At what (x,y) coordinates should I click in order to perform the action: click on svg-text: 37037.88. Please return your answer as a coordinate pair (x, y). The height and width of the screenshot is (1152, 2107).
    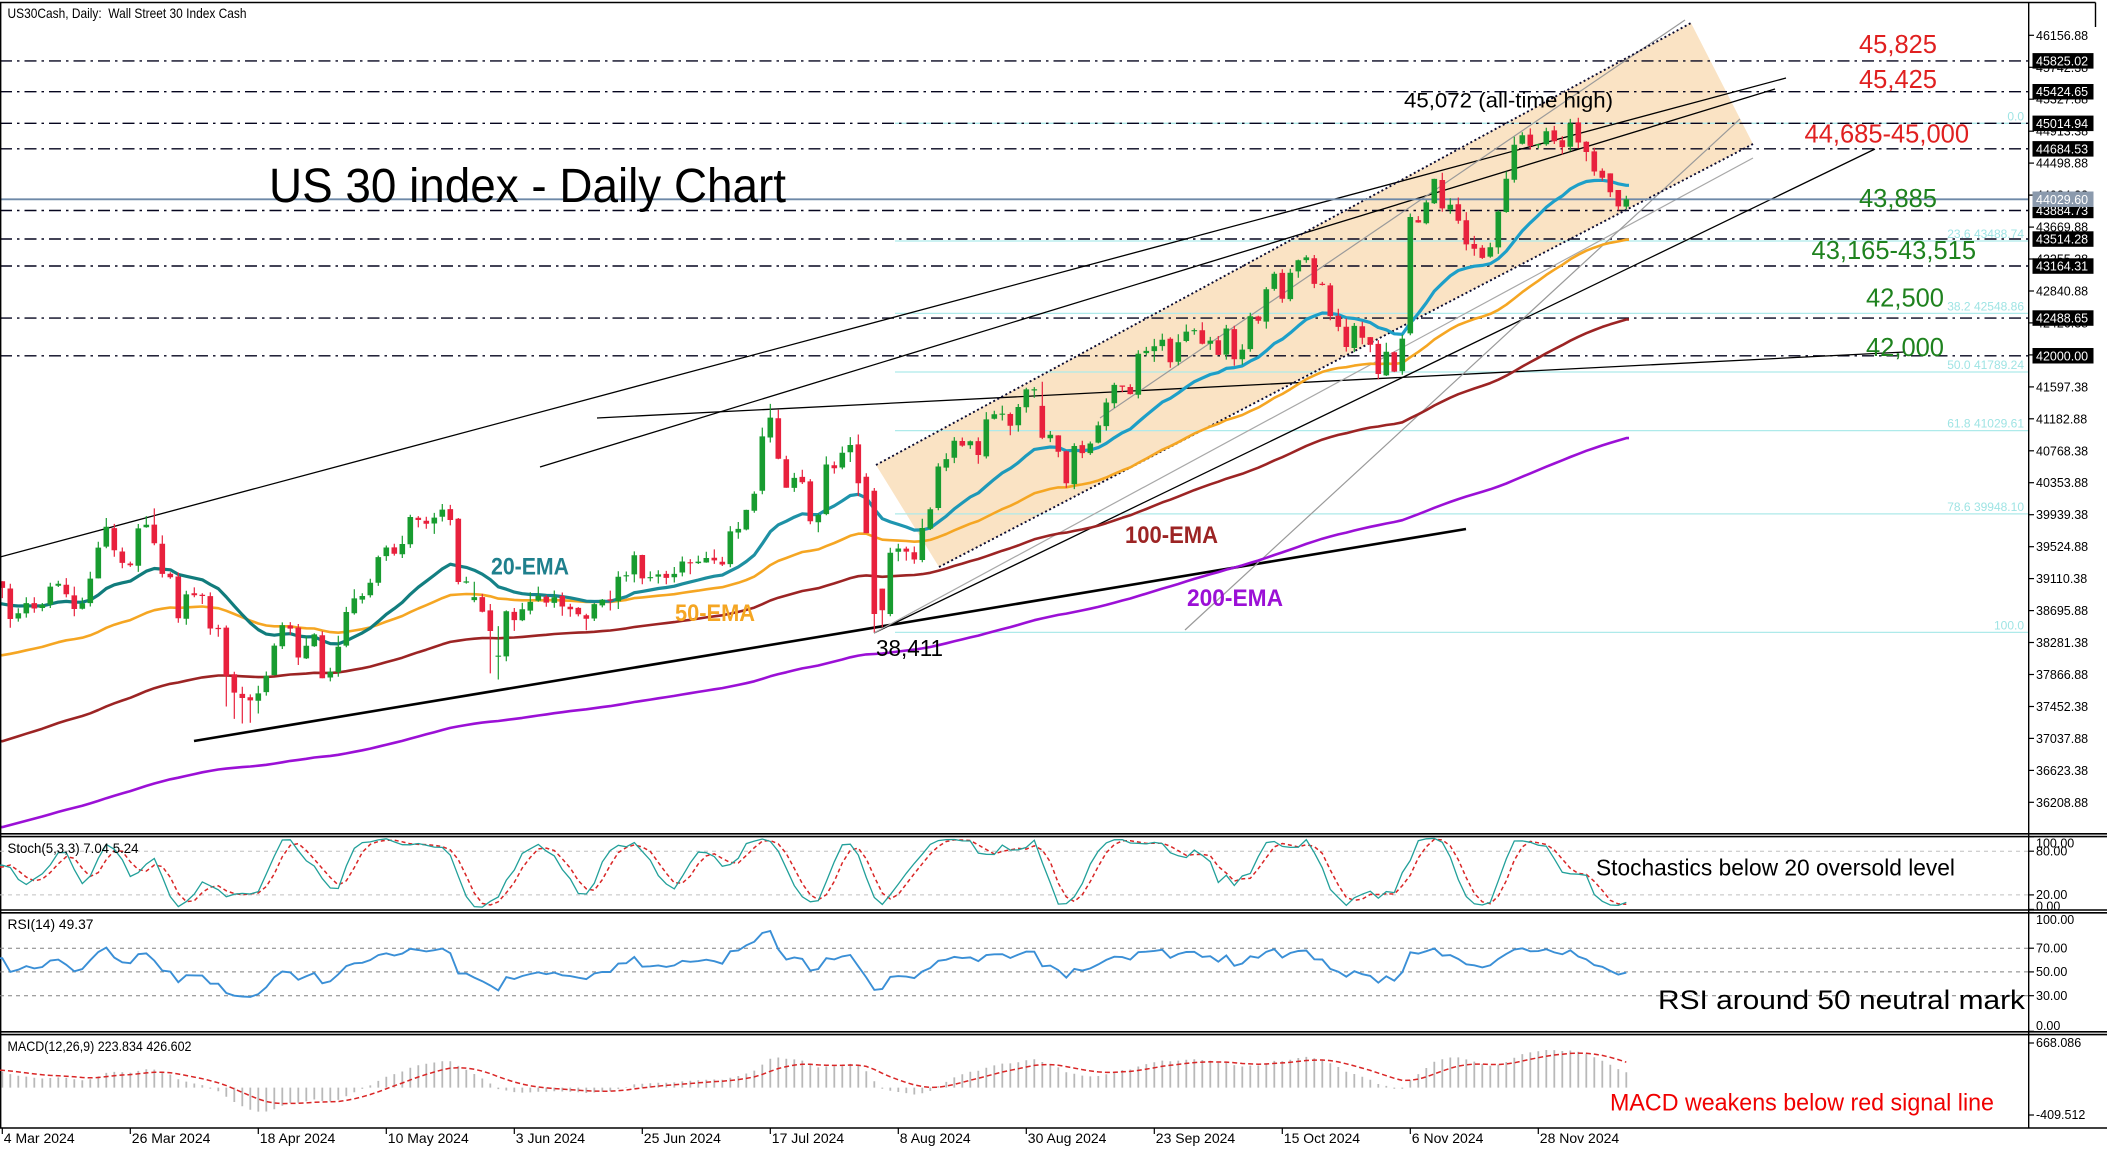
    Looking at the image, I should click on (2062, 739).